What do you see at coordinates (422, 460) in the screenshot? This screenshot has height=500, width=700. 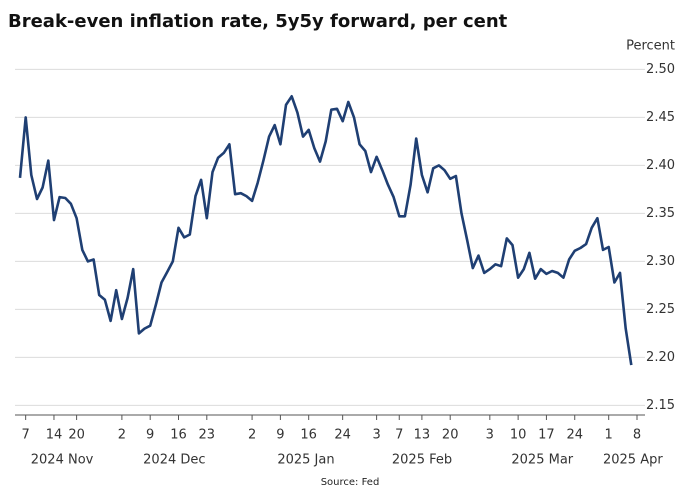 I see `month-label: 2025 Feb` at bounding box center [422, 460].